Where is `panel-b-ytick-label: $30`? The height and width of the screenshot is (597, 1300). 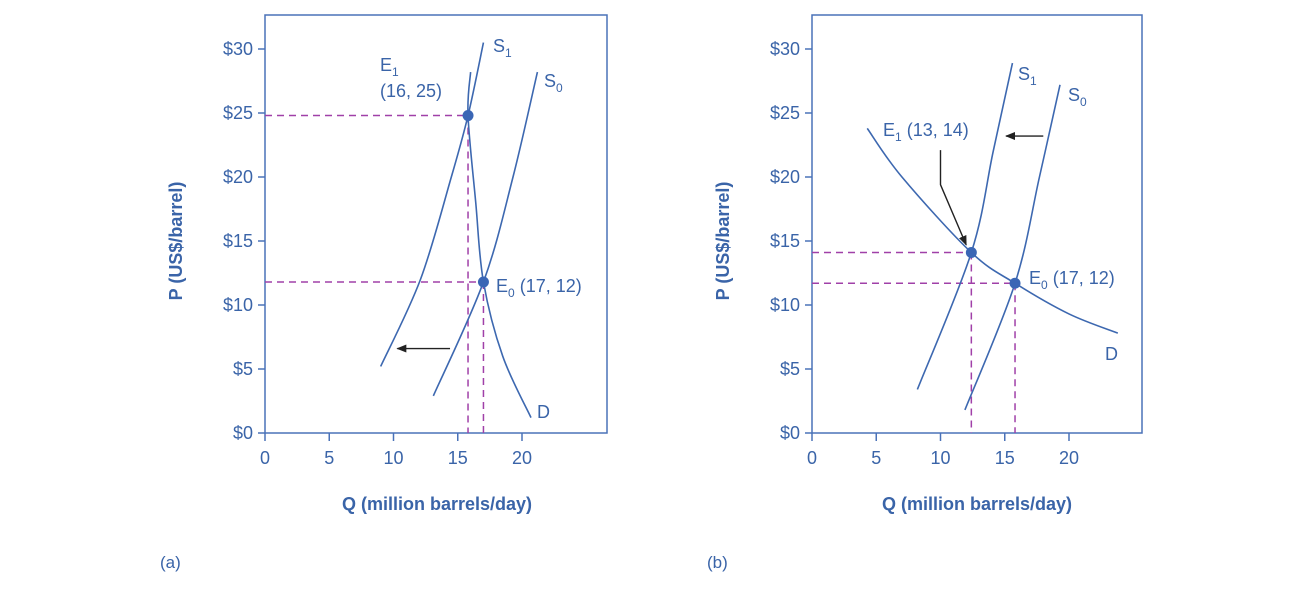
panel-b-ytick-label: $30 is located at coordinates (785, 49).